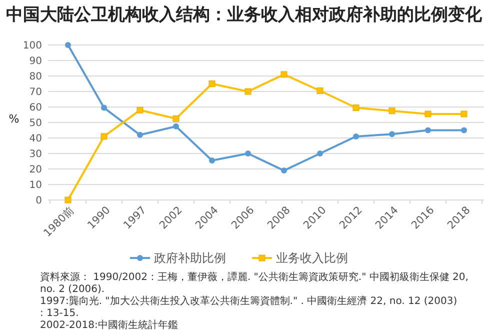 The height and width of the screenshot is (330, 504). I want to click on text: 1997:龔向光. "加大公共衛生投入改革公共衛生籌資體制." . 中國衛生經濟 22, no. 12 (2003): 13-15., so click(249, 307).